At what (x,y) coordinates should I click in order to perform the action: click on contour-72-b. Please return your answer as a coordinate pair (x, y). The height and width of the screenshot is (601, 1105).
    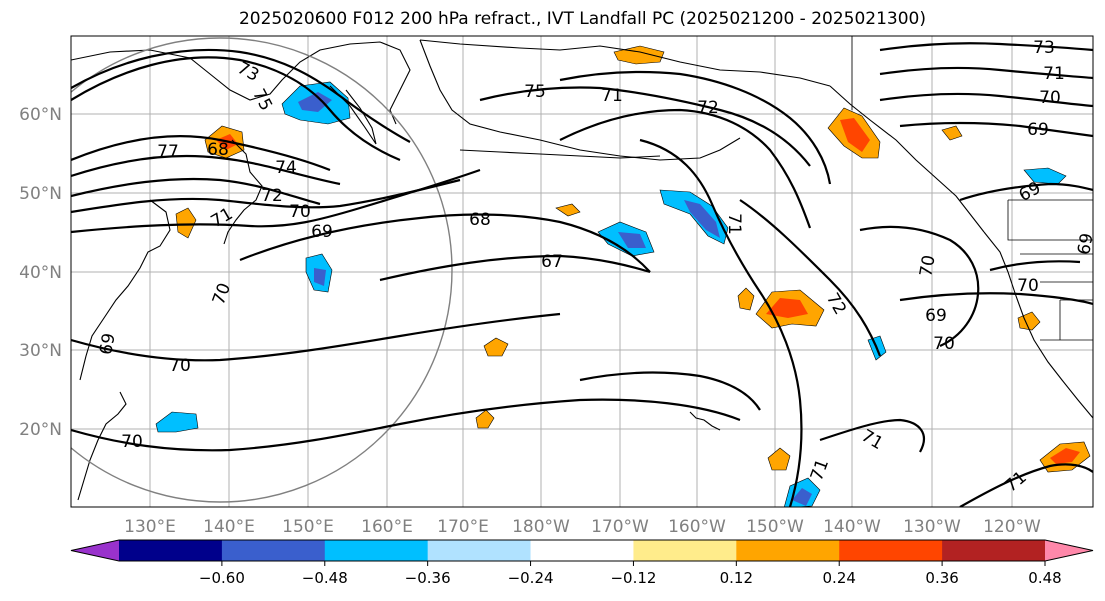
    Looking at the image, I should click on (695, 127).